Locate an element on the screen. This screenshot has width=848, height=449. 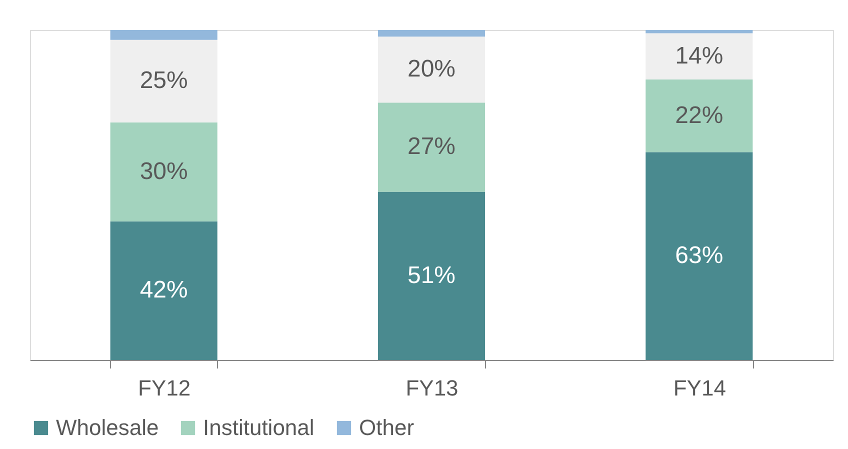
data-label: 14% is located at coordinates (699, 56).